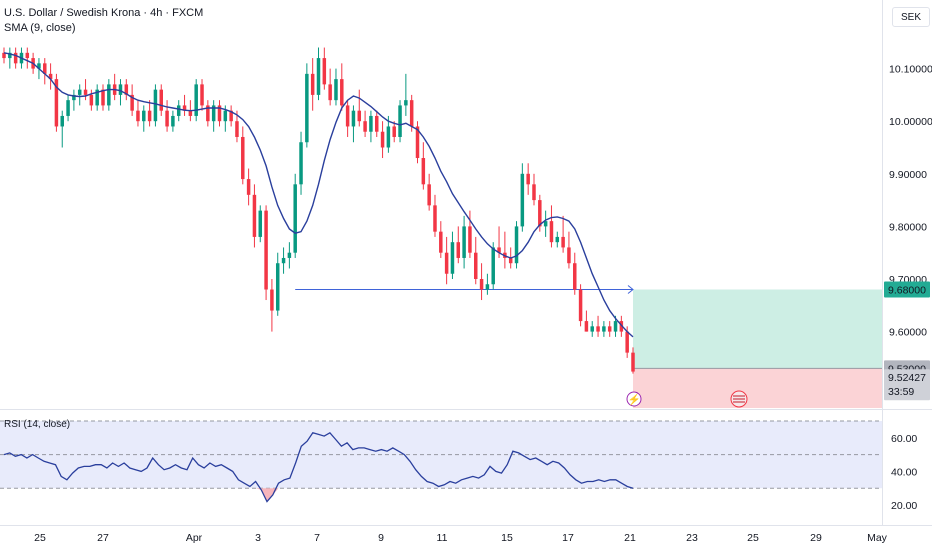 Image resolution: width=932 pixels, height=550 pixels. I want to click on currency-selector: SEK, so click(911, 17).